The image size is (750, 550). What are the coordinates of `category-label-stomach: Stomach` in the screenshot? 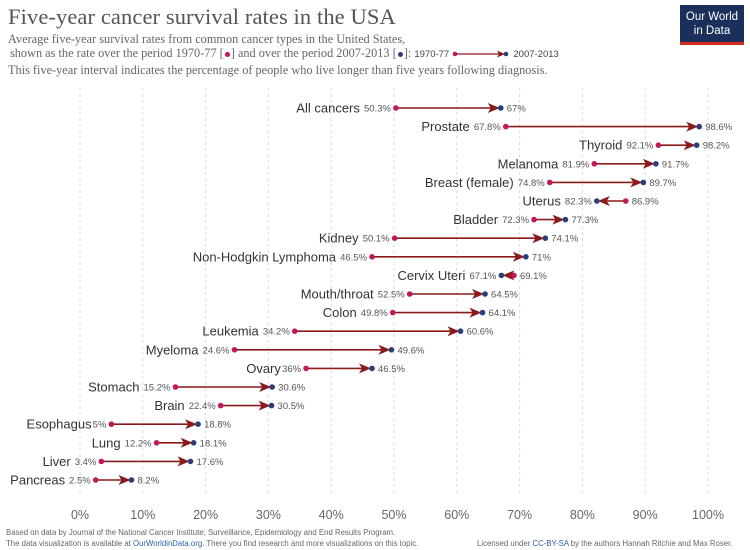 It's located at (113, 387).